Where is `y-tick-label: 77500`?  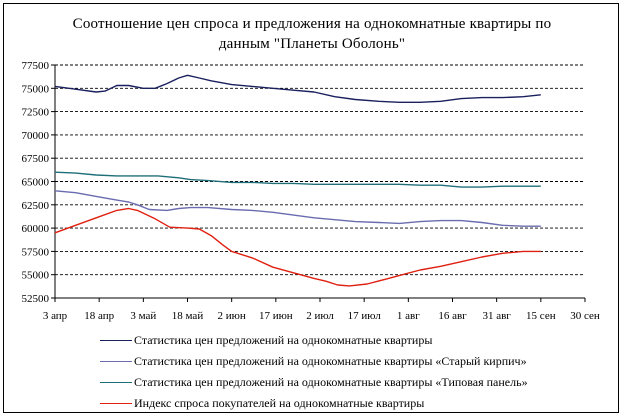
y-tick-label: 77500 is located at coordinates (36, 66).